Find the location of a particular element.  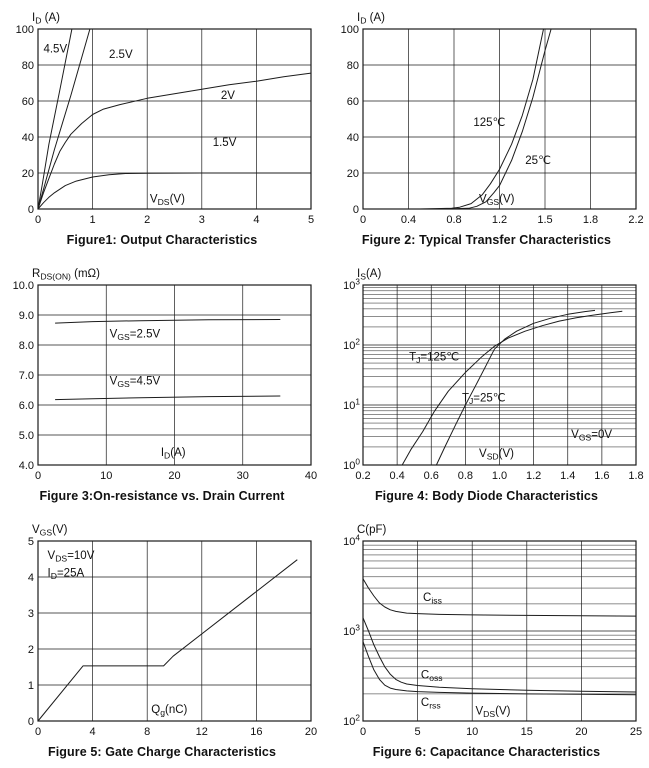

svg-text: 25 is located at coordinates (635, 732).